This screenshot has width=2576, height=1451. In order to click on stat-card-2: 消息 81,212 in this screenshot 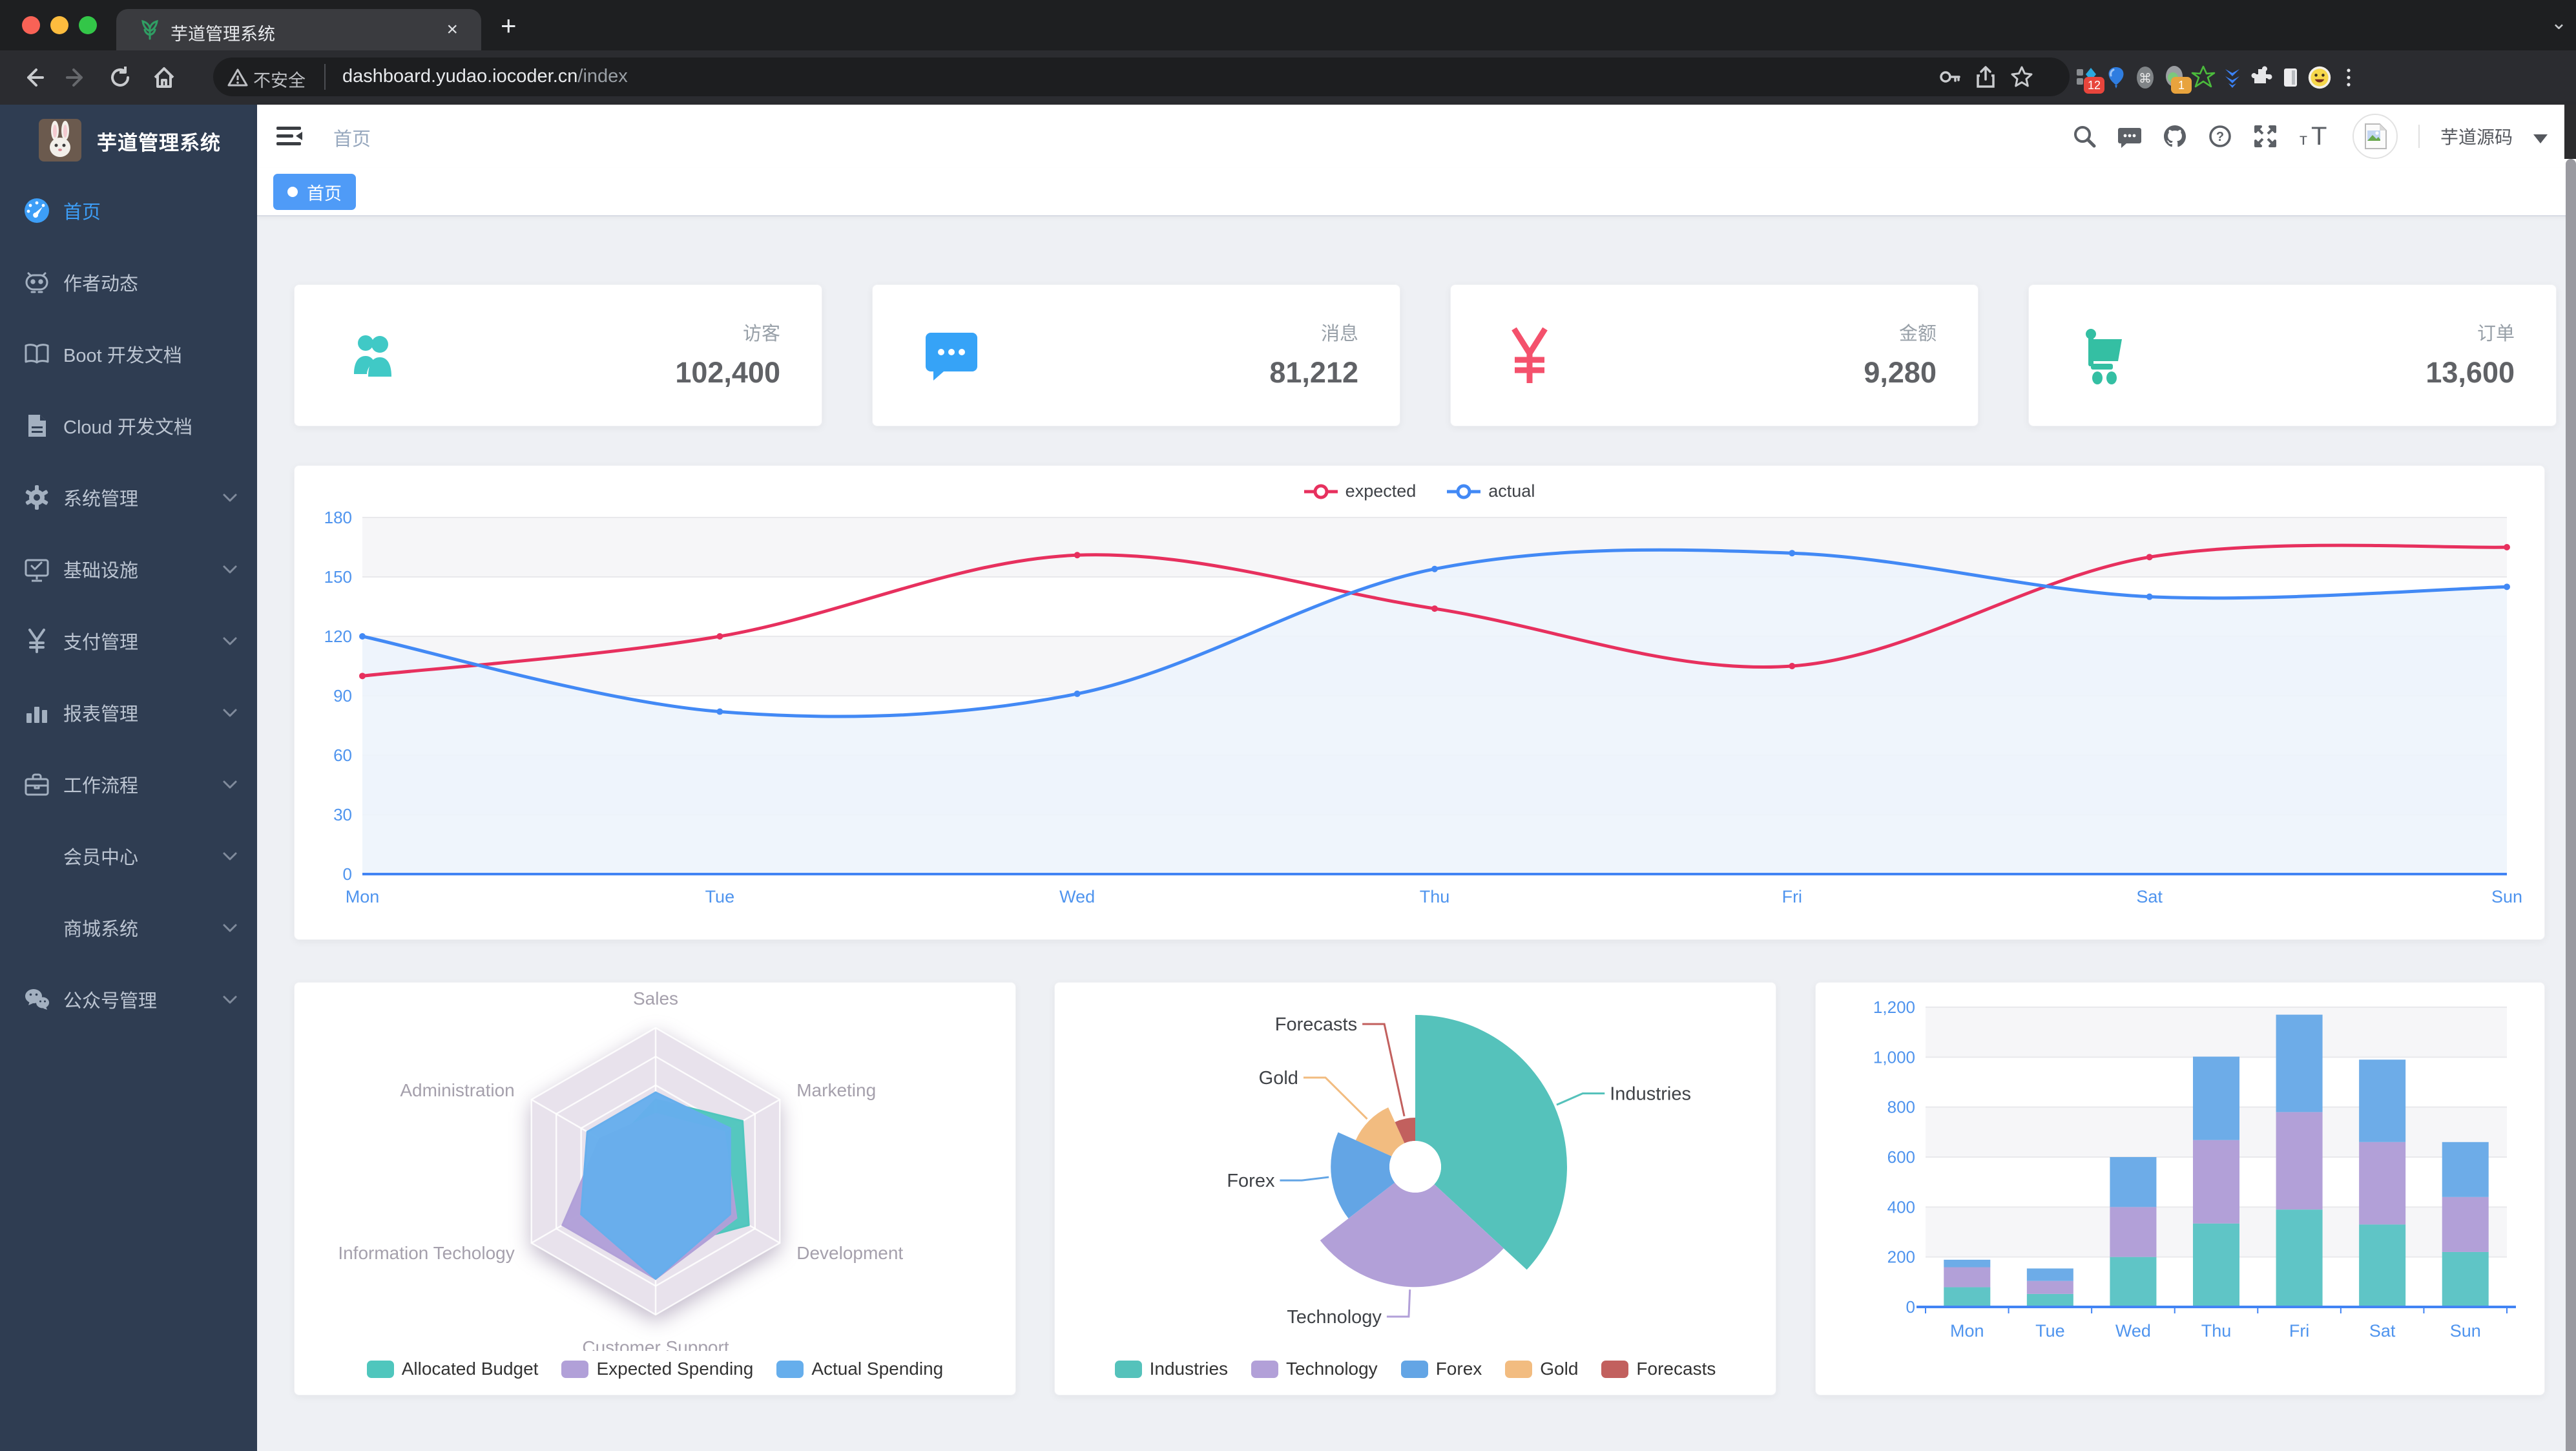, I will do `click(1136, 355)`.